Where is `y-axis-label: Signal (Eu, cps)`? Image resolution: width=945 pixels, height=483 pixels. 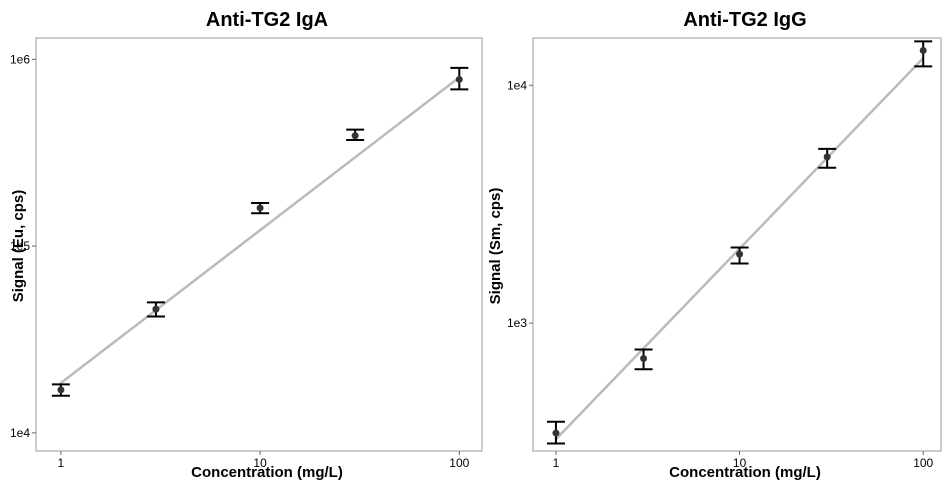 y-axis-label: Signal (Eu, cps) is located at coordinates (18, 246).